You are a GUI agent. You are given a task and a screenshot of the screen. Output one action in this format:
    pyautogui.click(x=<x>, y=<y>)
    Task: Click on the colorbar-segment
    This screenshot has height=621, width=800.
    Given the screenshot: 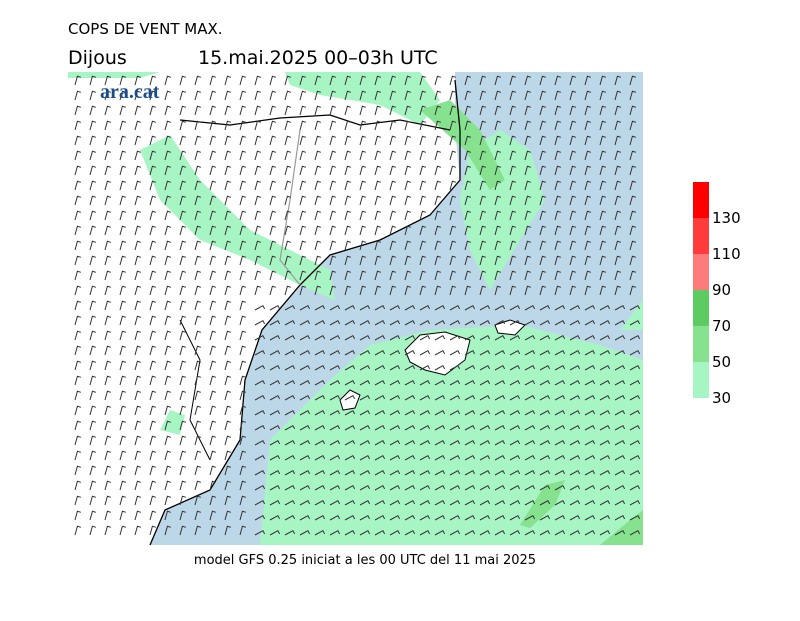 What is the action you would take?
    pyautogui.click(x=701, y=308)
    